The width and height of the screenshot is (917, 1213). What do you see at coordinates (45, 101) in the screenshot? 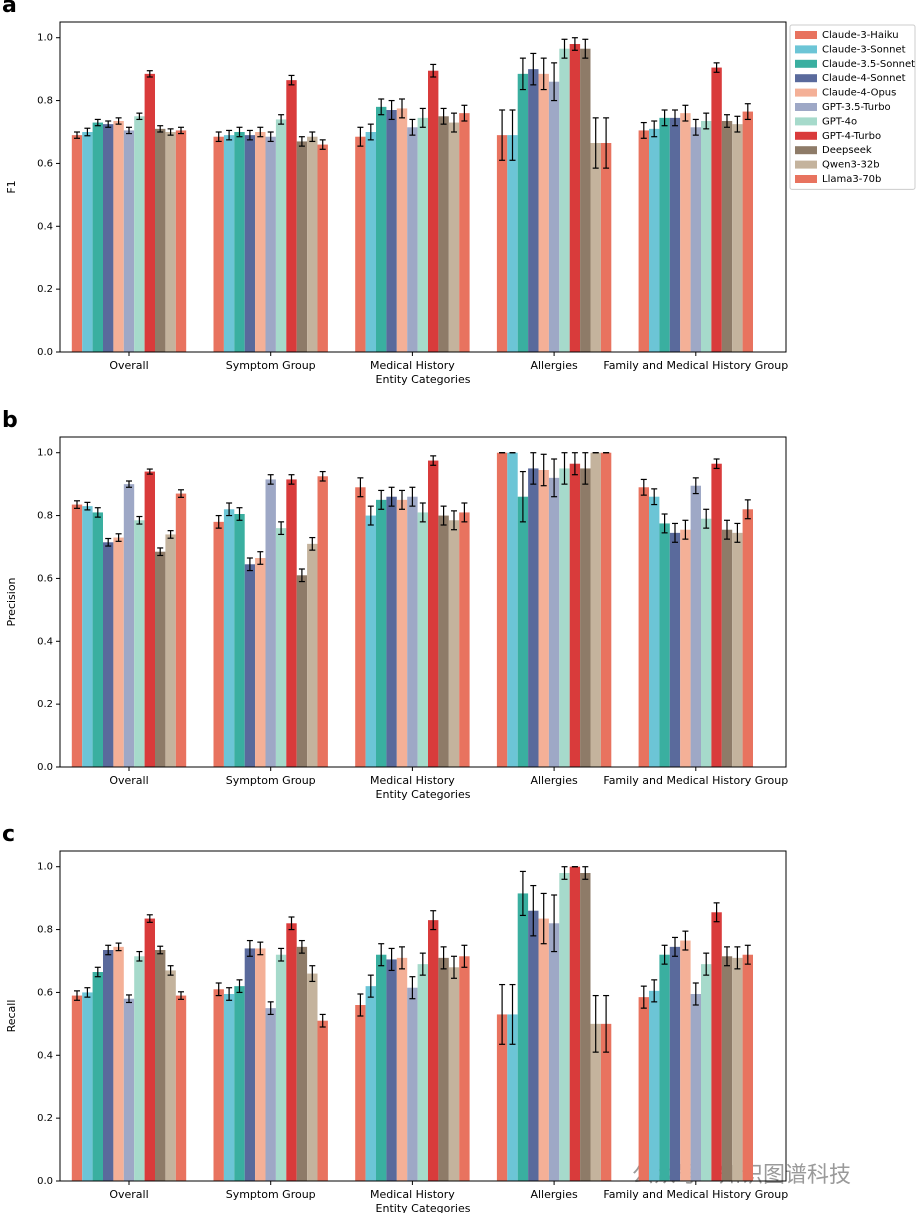
I see `y-tick-label: 0.8` at bounding box center [45, 101].